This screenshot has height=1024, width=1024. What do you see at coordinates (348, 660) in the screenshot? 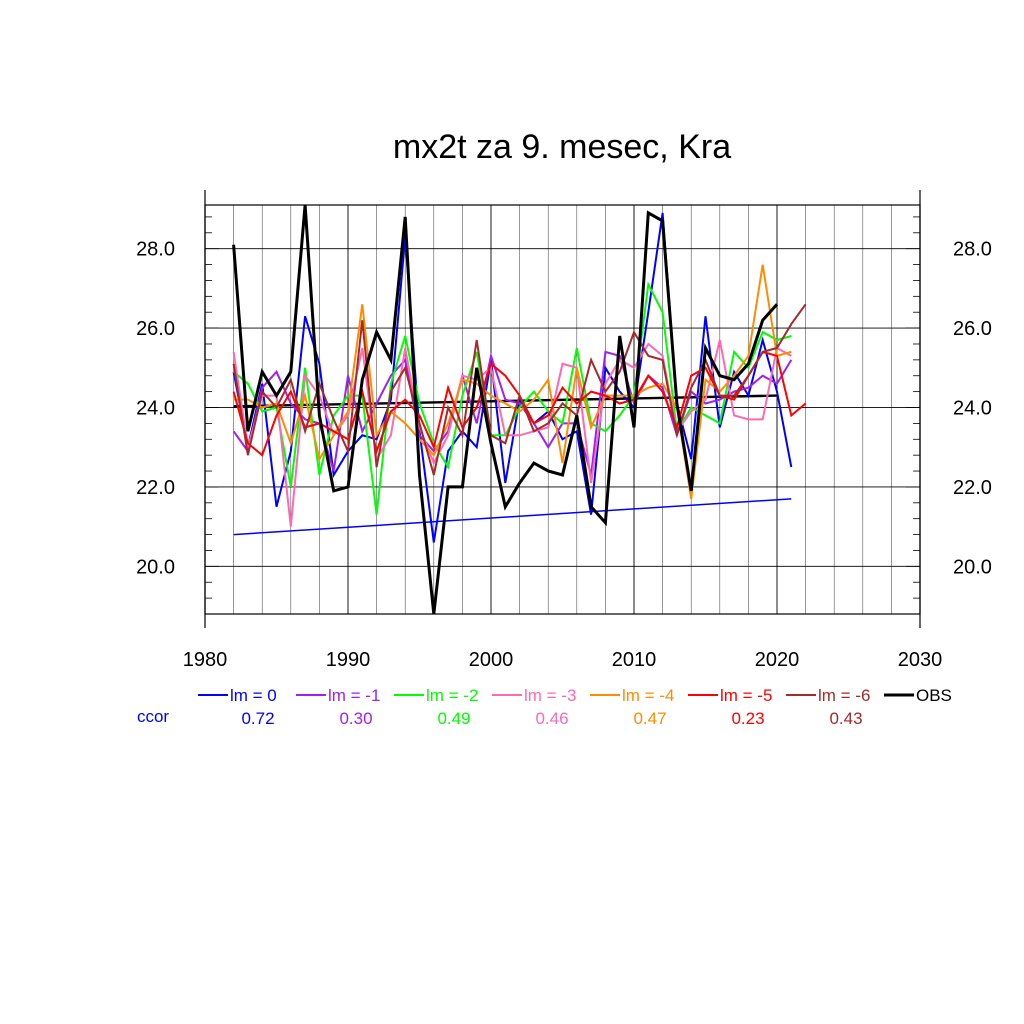
I see `x-tick-label: 1990` at bounding box center [348, 660].